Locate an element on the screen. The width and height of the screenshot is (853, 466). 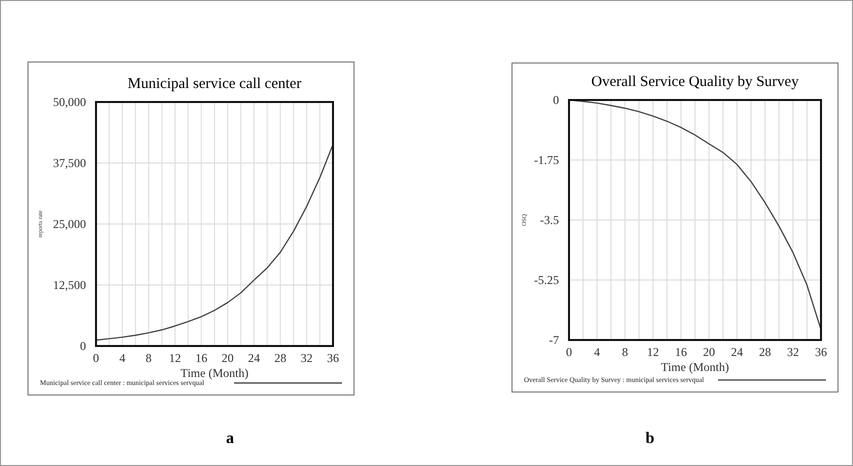
y-tick-label: 25,000 is located at coordinates (69, 224).